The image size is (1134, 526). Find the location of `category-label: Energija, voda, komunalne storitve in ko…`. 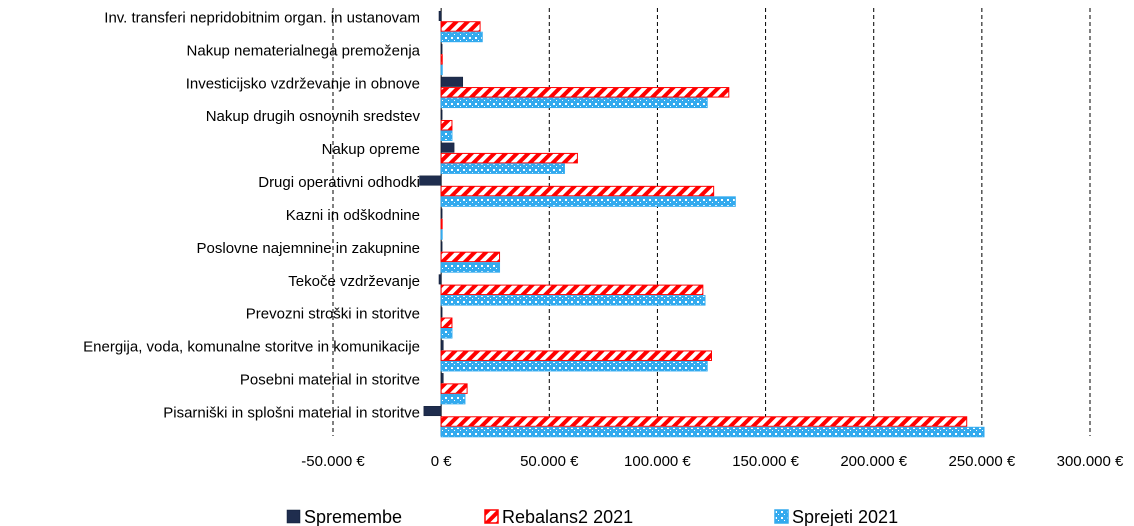

category-label: Energija, voda, komunalne storitve in ko… is located at coordinates (251, 347).